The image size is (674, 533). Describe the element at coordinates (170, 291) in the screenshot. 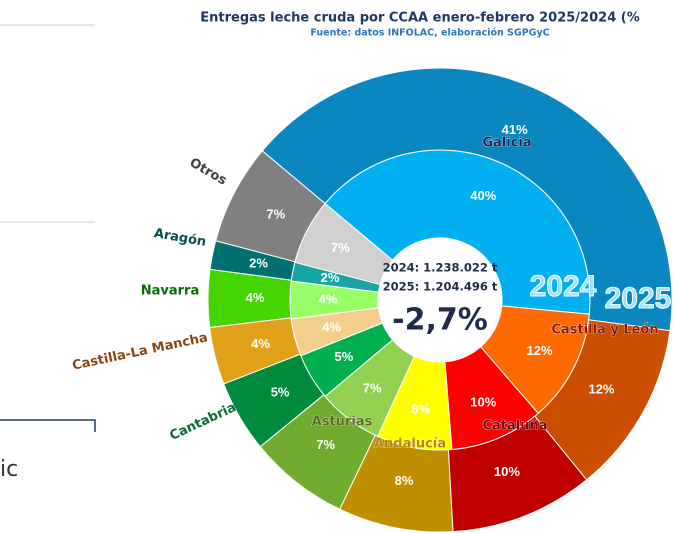

I see `category-label: Navarra` at that location.